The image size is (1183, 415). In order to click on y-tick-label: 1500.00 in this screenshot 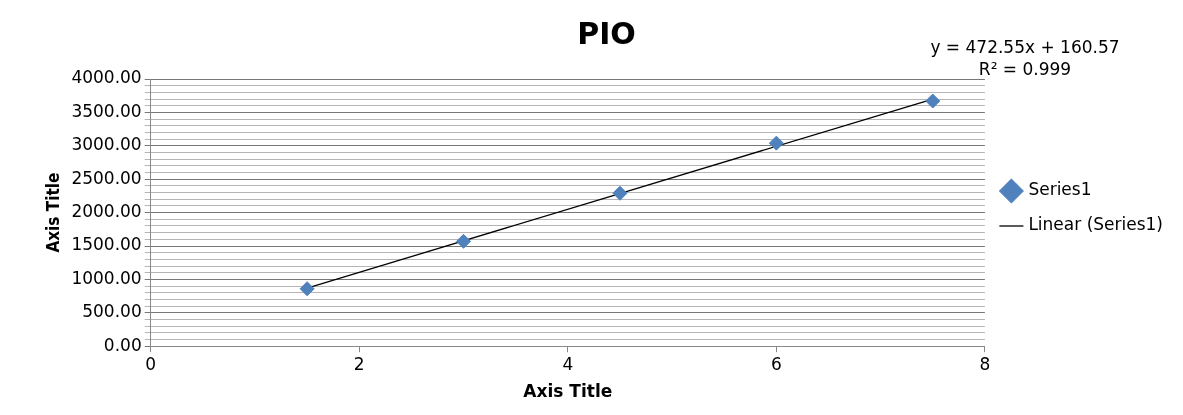, I will do `click(106, 244)`.